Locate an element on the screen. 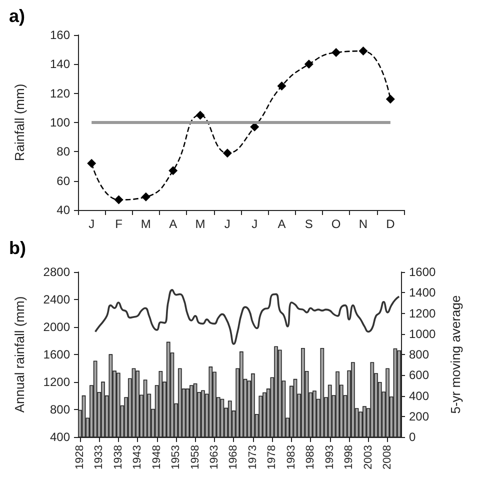 This screenshot has height=479, width=479. x-tick-label: 1963 is located at coordinates (214, 457).